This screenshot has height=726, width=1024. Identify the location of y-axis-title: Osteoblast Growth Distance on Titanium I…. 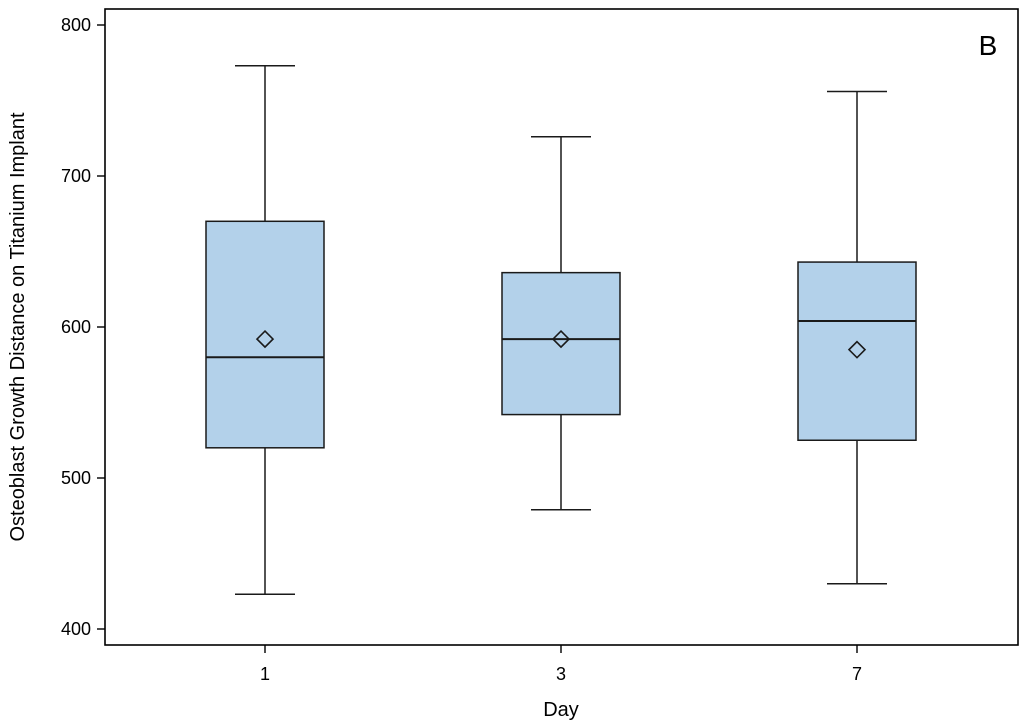
(18, 327).